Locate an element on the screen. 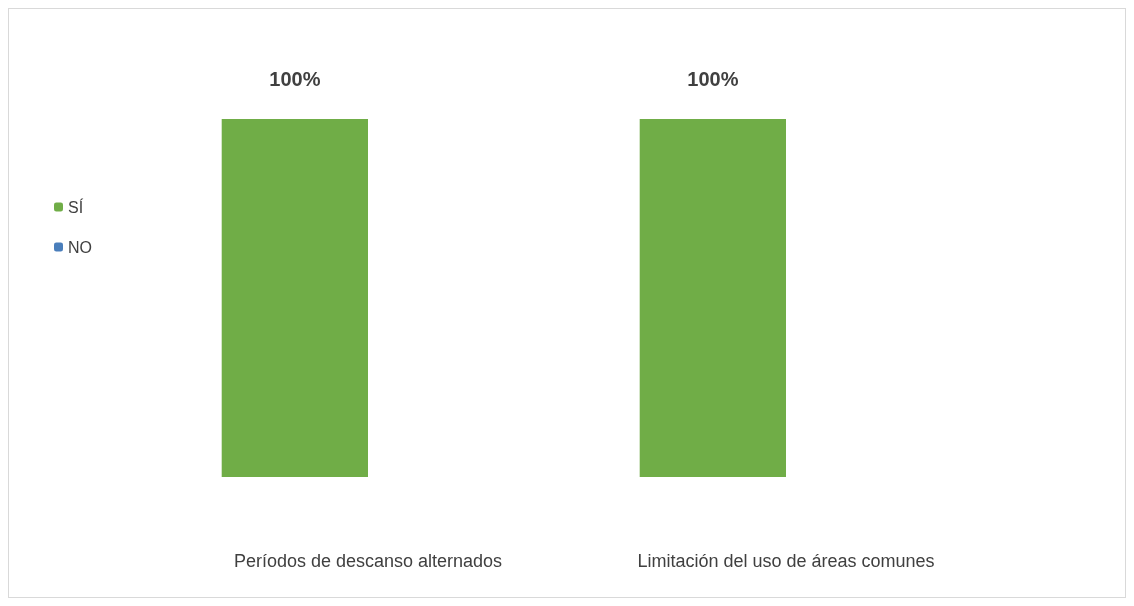 Image resolution: width=1134 pixels, height=606 pixels. x-tick-label: Limitación del uso de áreas comunes is located at coordinates (786, 561).